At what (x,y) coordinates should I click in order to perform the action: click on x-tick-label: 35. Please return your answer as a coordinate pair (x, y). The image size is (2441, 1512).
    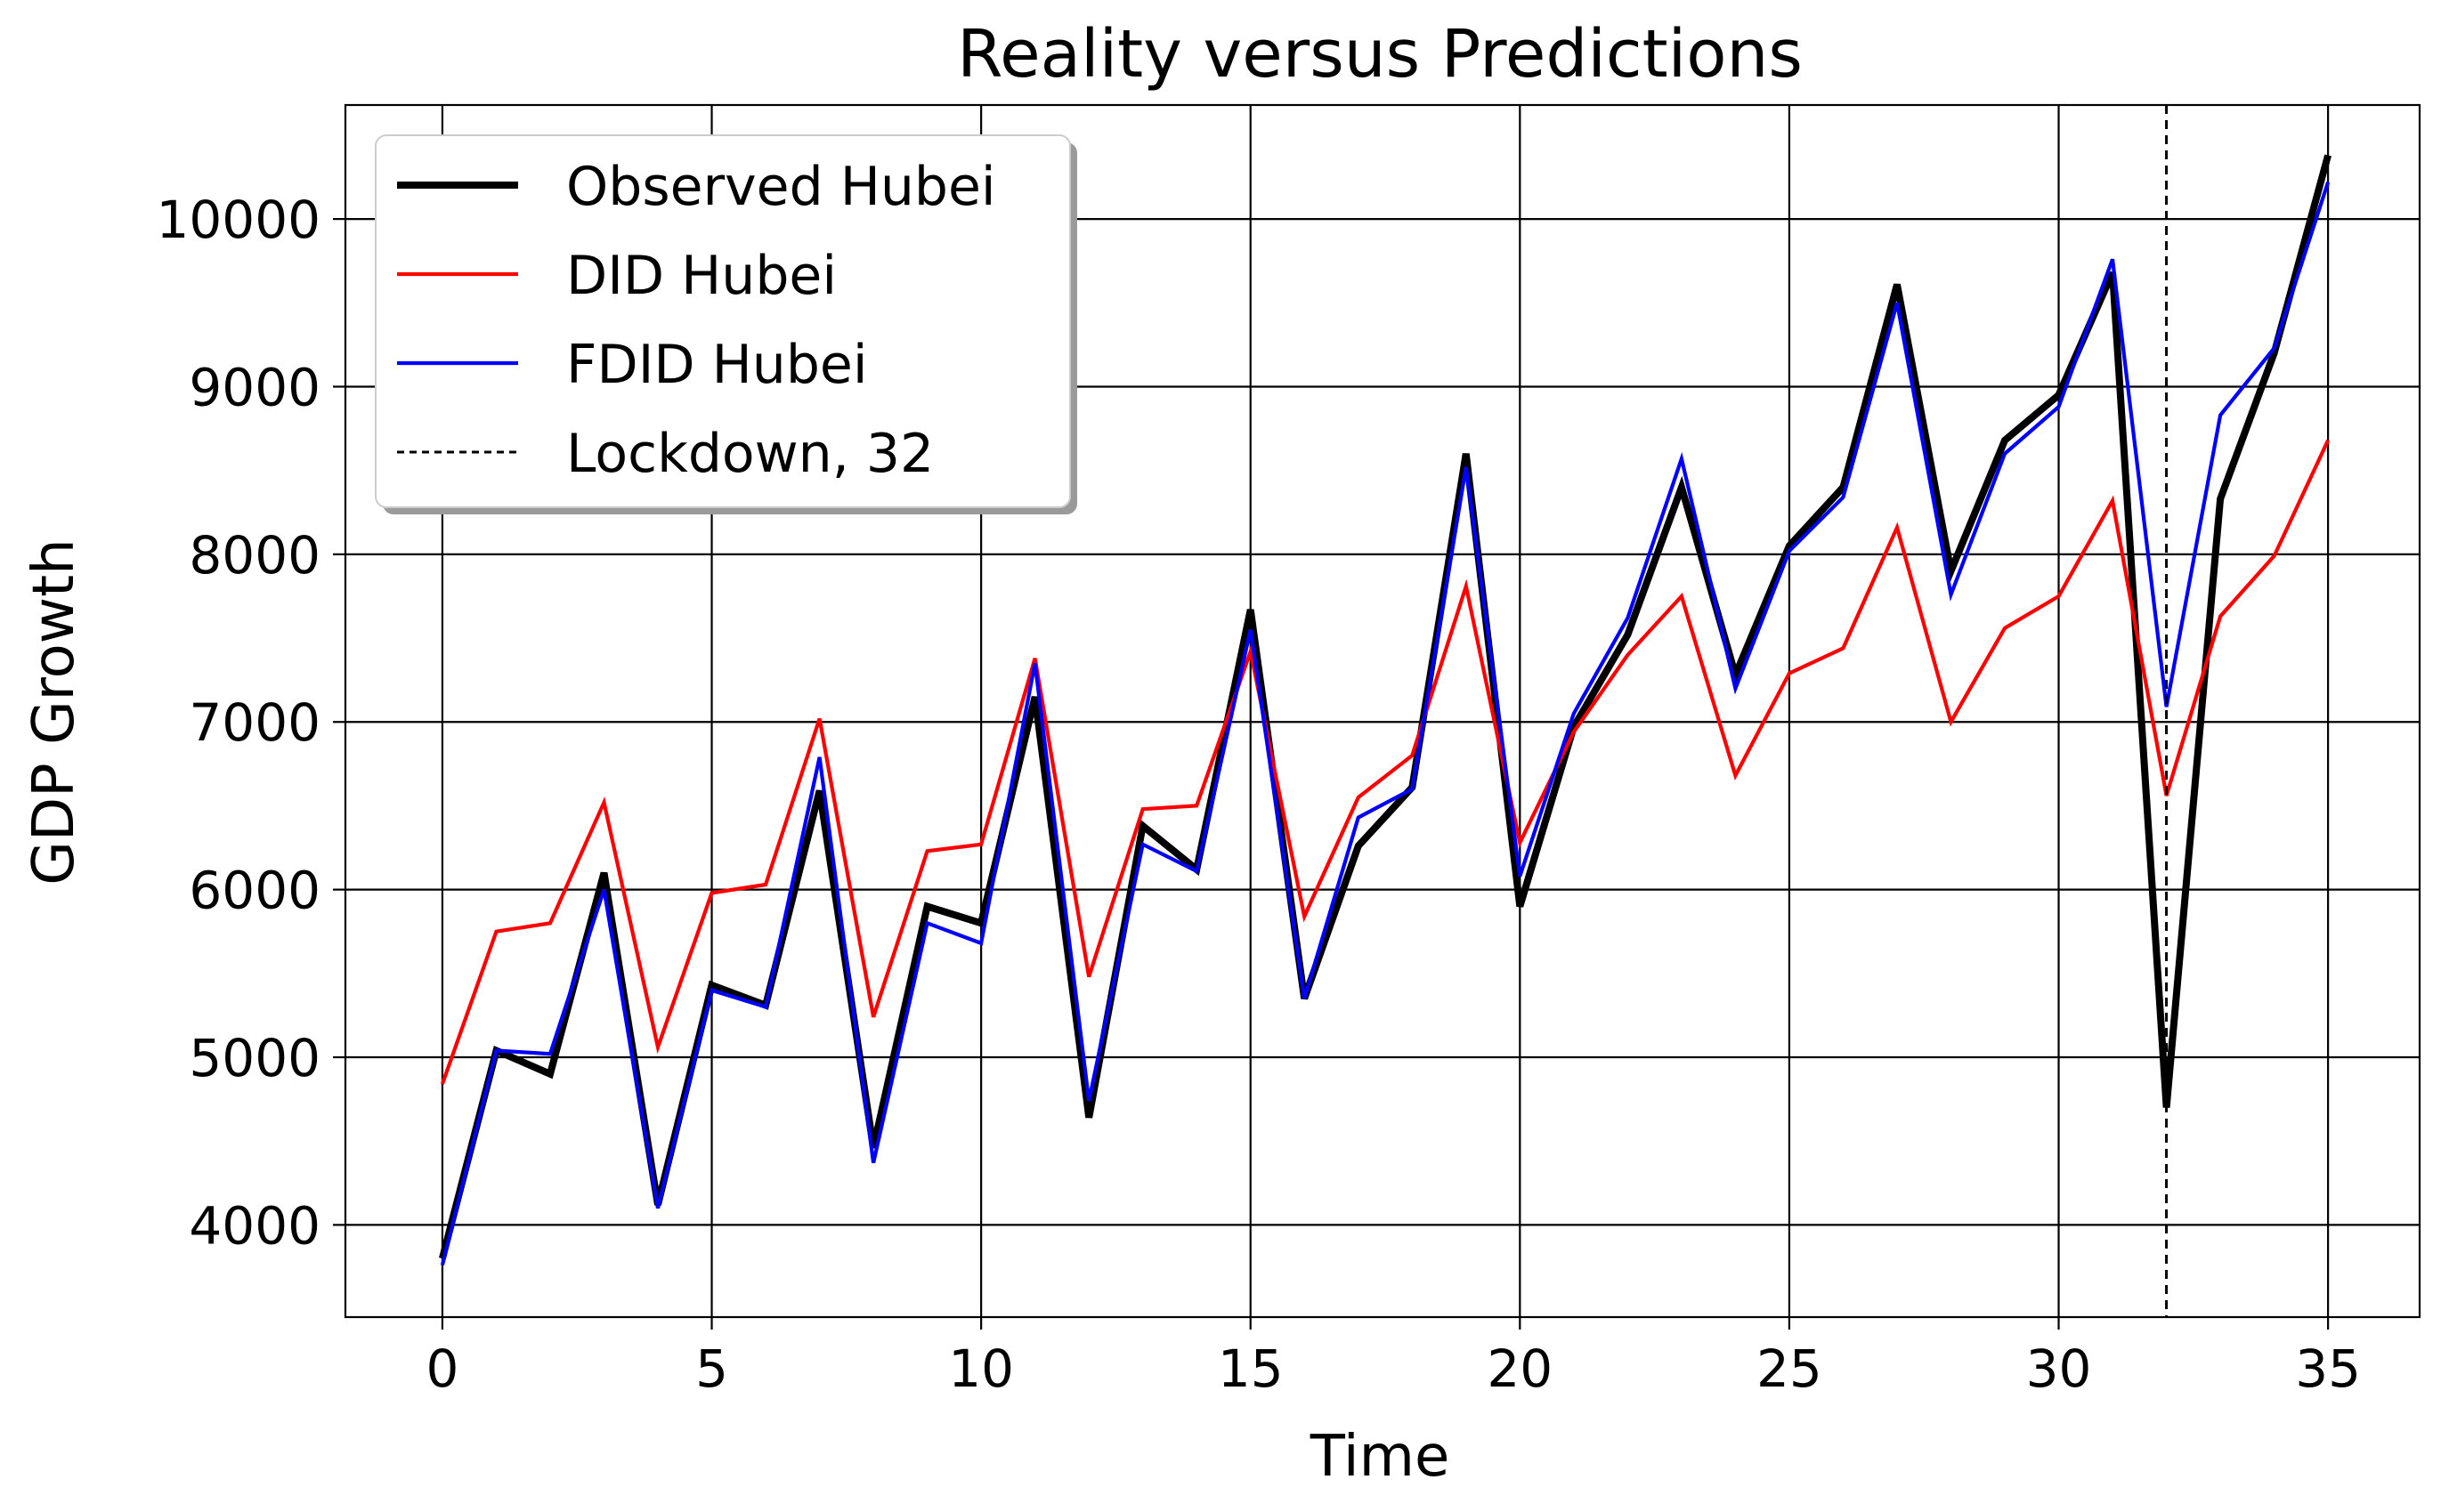
    Looking at the image, I should click on (2328, 1368).